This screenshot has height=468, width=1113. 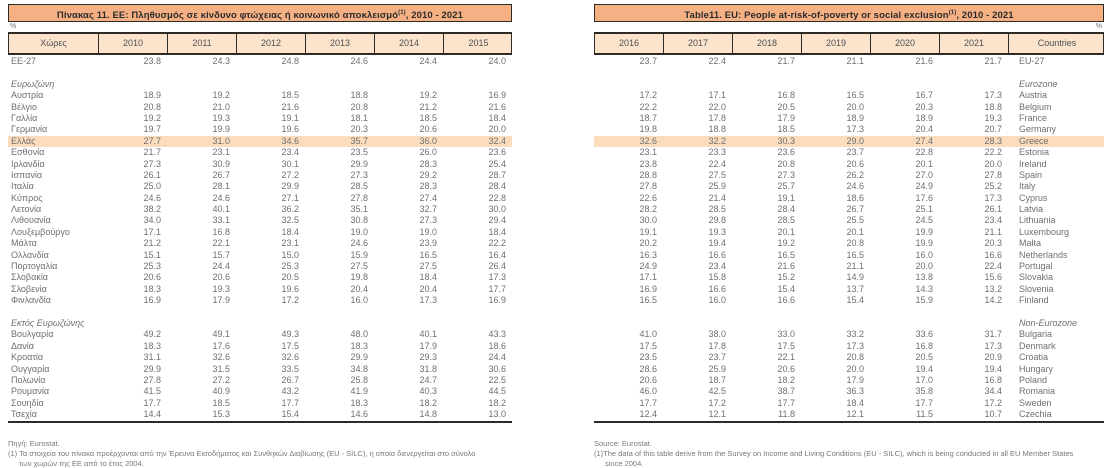 What do you see at coordinates (993, 277) in the screenshot?
I see `value-cell: 15.6` at bounding box center [993, 277].